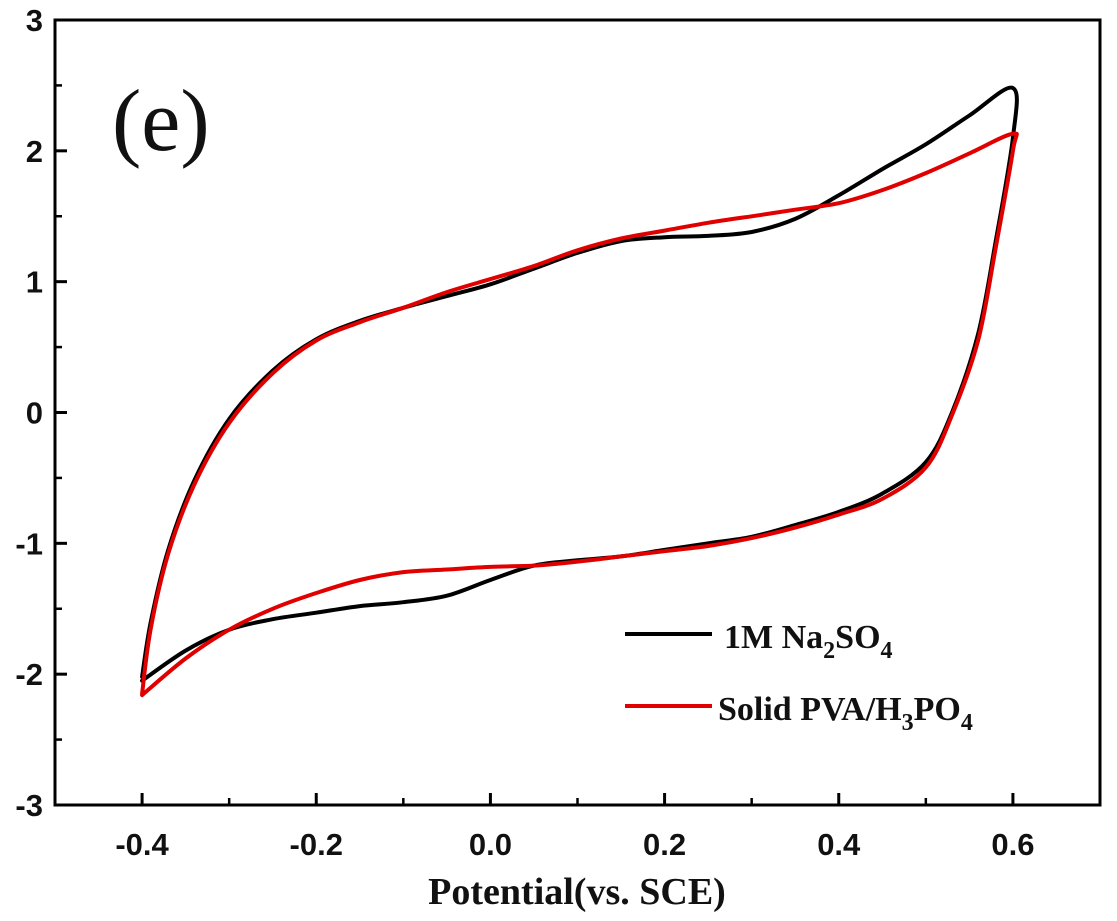 The image size is (1117, 921). Describe the element at coordinates (799, 677) in the screenshot. I see `legend: 1M Na2SO4 Solid PVA/H3PO4` at that location.